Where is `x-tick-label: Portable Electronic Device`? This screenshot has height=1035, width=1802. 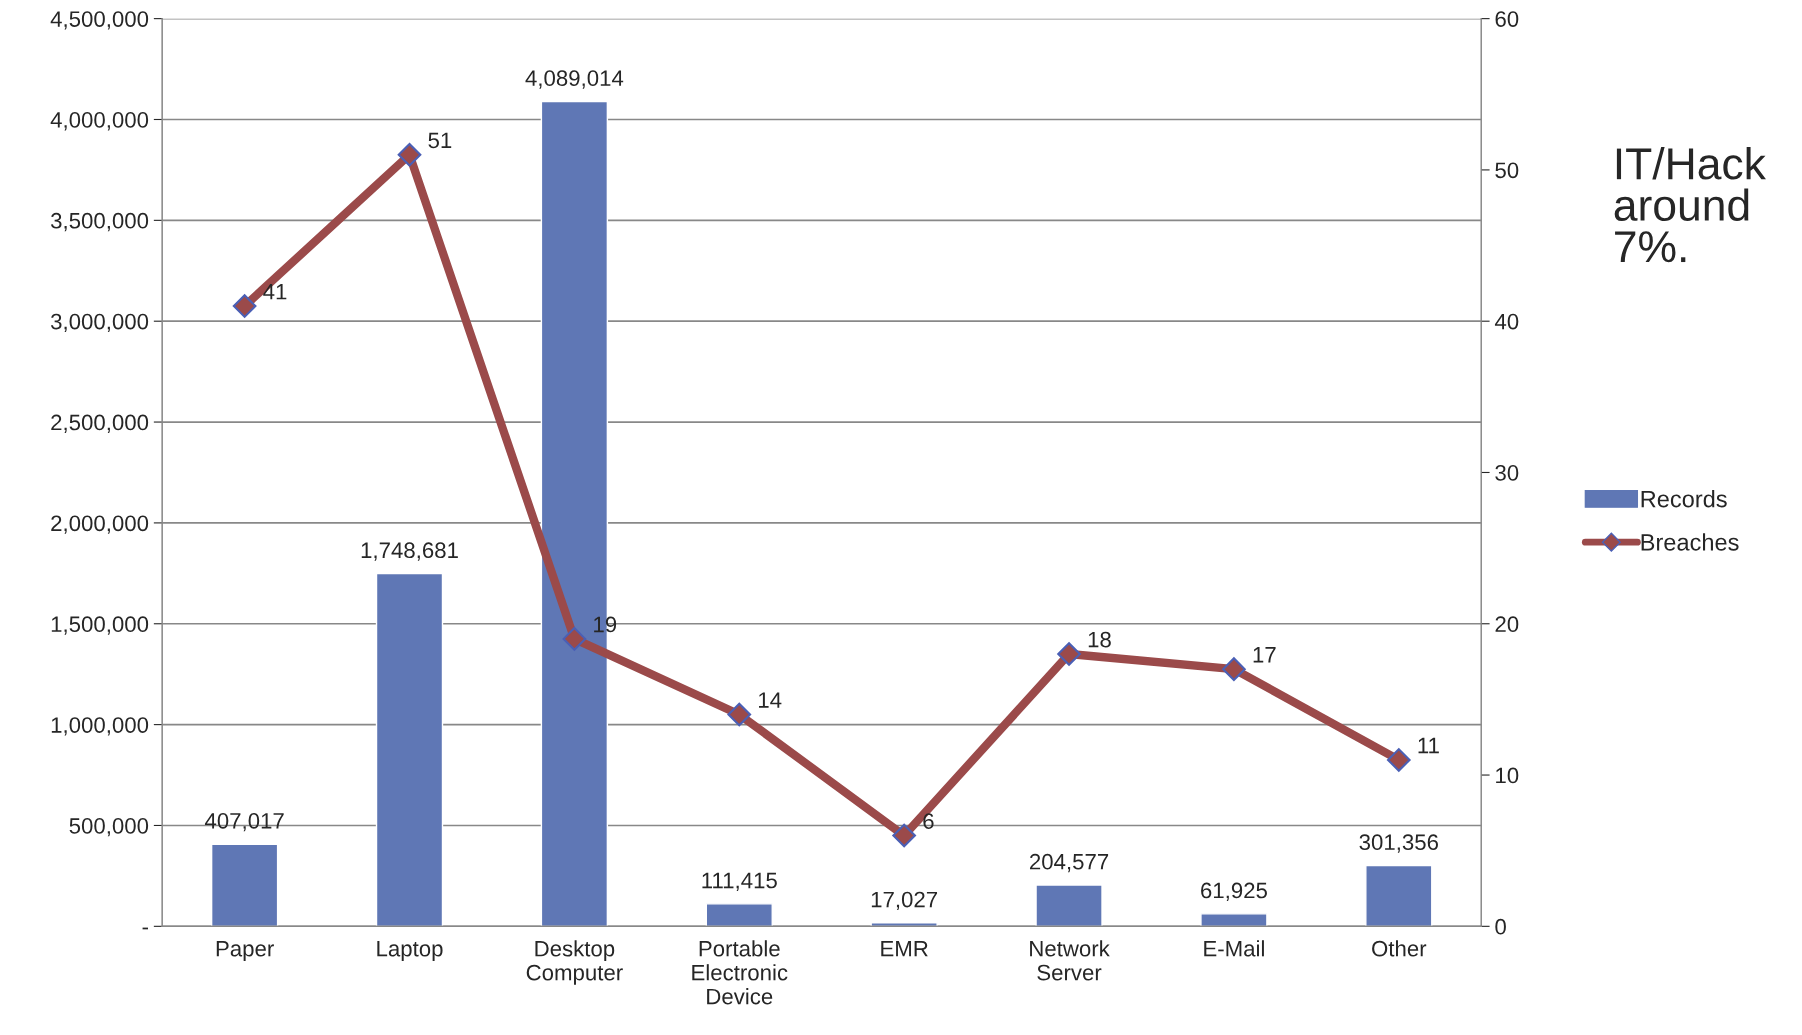
x-tick-label: Portable Electronic Device is located at coordinates (740, 972).